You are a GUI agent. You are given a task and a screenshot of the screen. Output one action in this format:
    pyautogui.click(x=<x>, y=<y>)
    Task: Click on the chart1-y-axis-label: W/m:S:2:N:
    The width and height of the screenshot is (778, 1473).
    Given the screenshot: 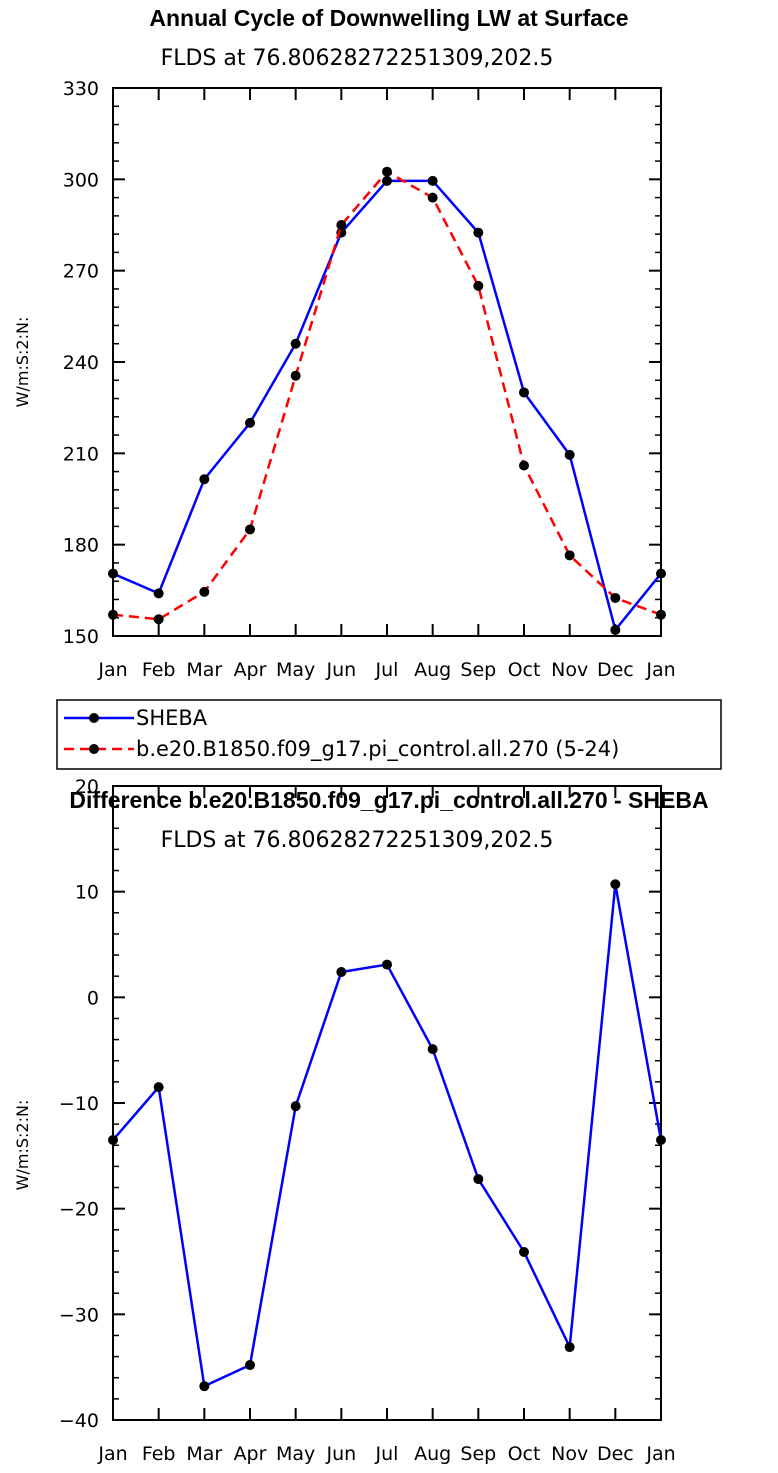 What is the action you would take?
    pyautogui.click(x=22, y=362)
    